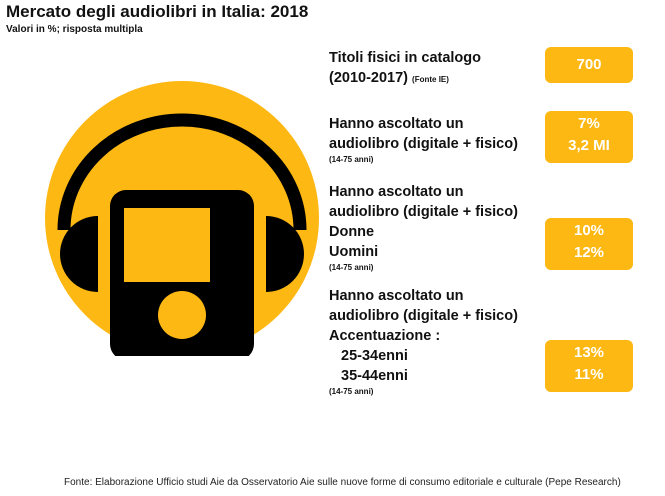 The height and width of the screenshot is (496, 665). What do you see at coordinates (374, 376) in the screenshot?
I see `row-label: 35-44enni` at bounding box center [374, 376].